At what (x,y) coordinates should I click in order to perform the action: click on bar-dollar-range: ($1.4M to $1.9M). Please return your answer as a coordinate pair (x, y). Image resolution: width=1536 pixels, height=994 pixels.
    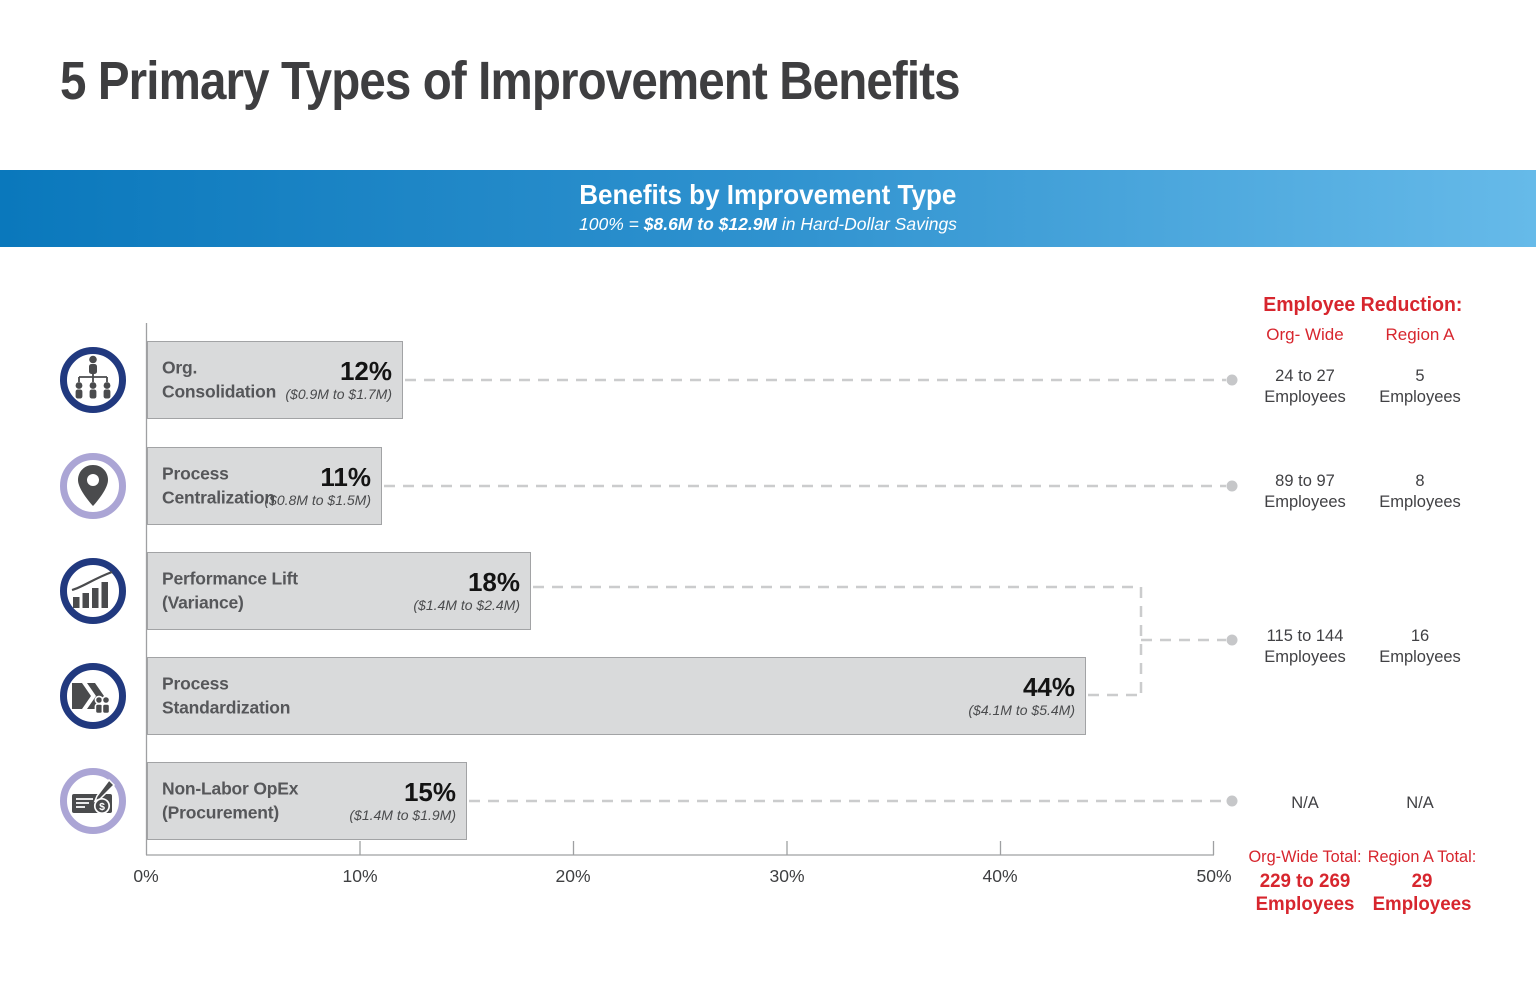
    Looking at the image, I should click on (402, 815).